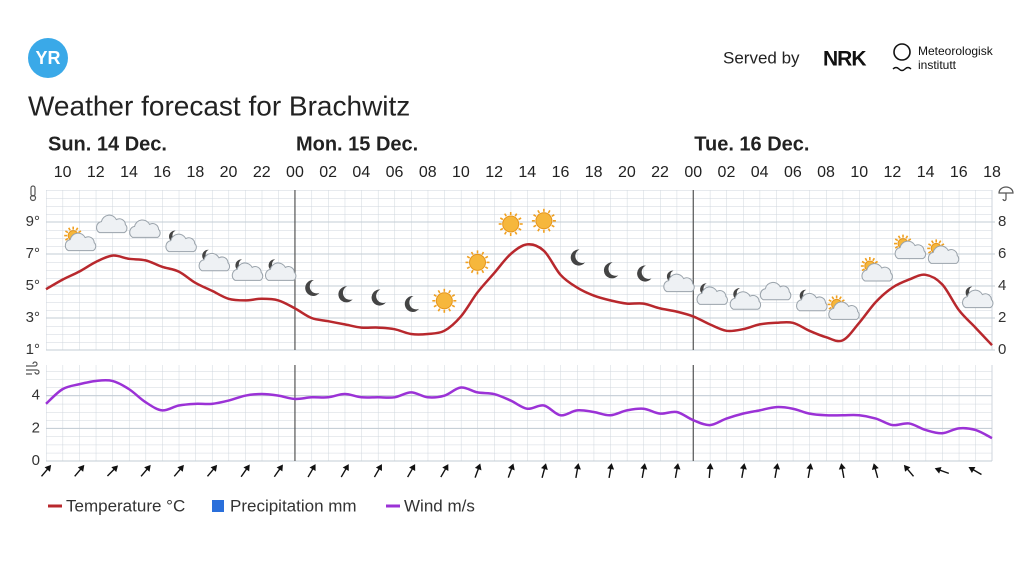  What do you see at coordinates (33, 285) in the screenshot?
I see `y-tick-label: 5°` at bounding box center [33, 285].